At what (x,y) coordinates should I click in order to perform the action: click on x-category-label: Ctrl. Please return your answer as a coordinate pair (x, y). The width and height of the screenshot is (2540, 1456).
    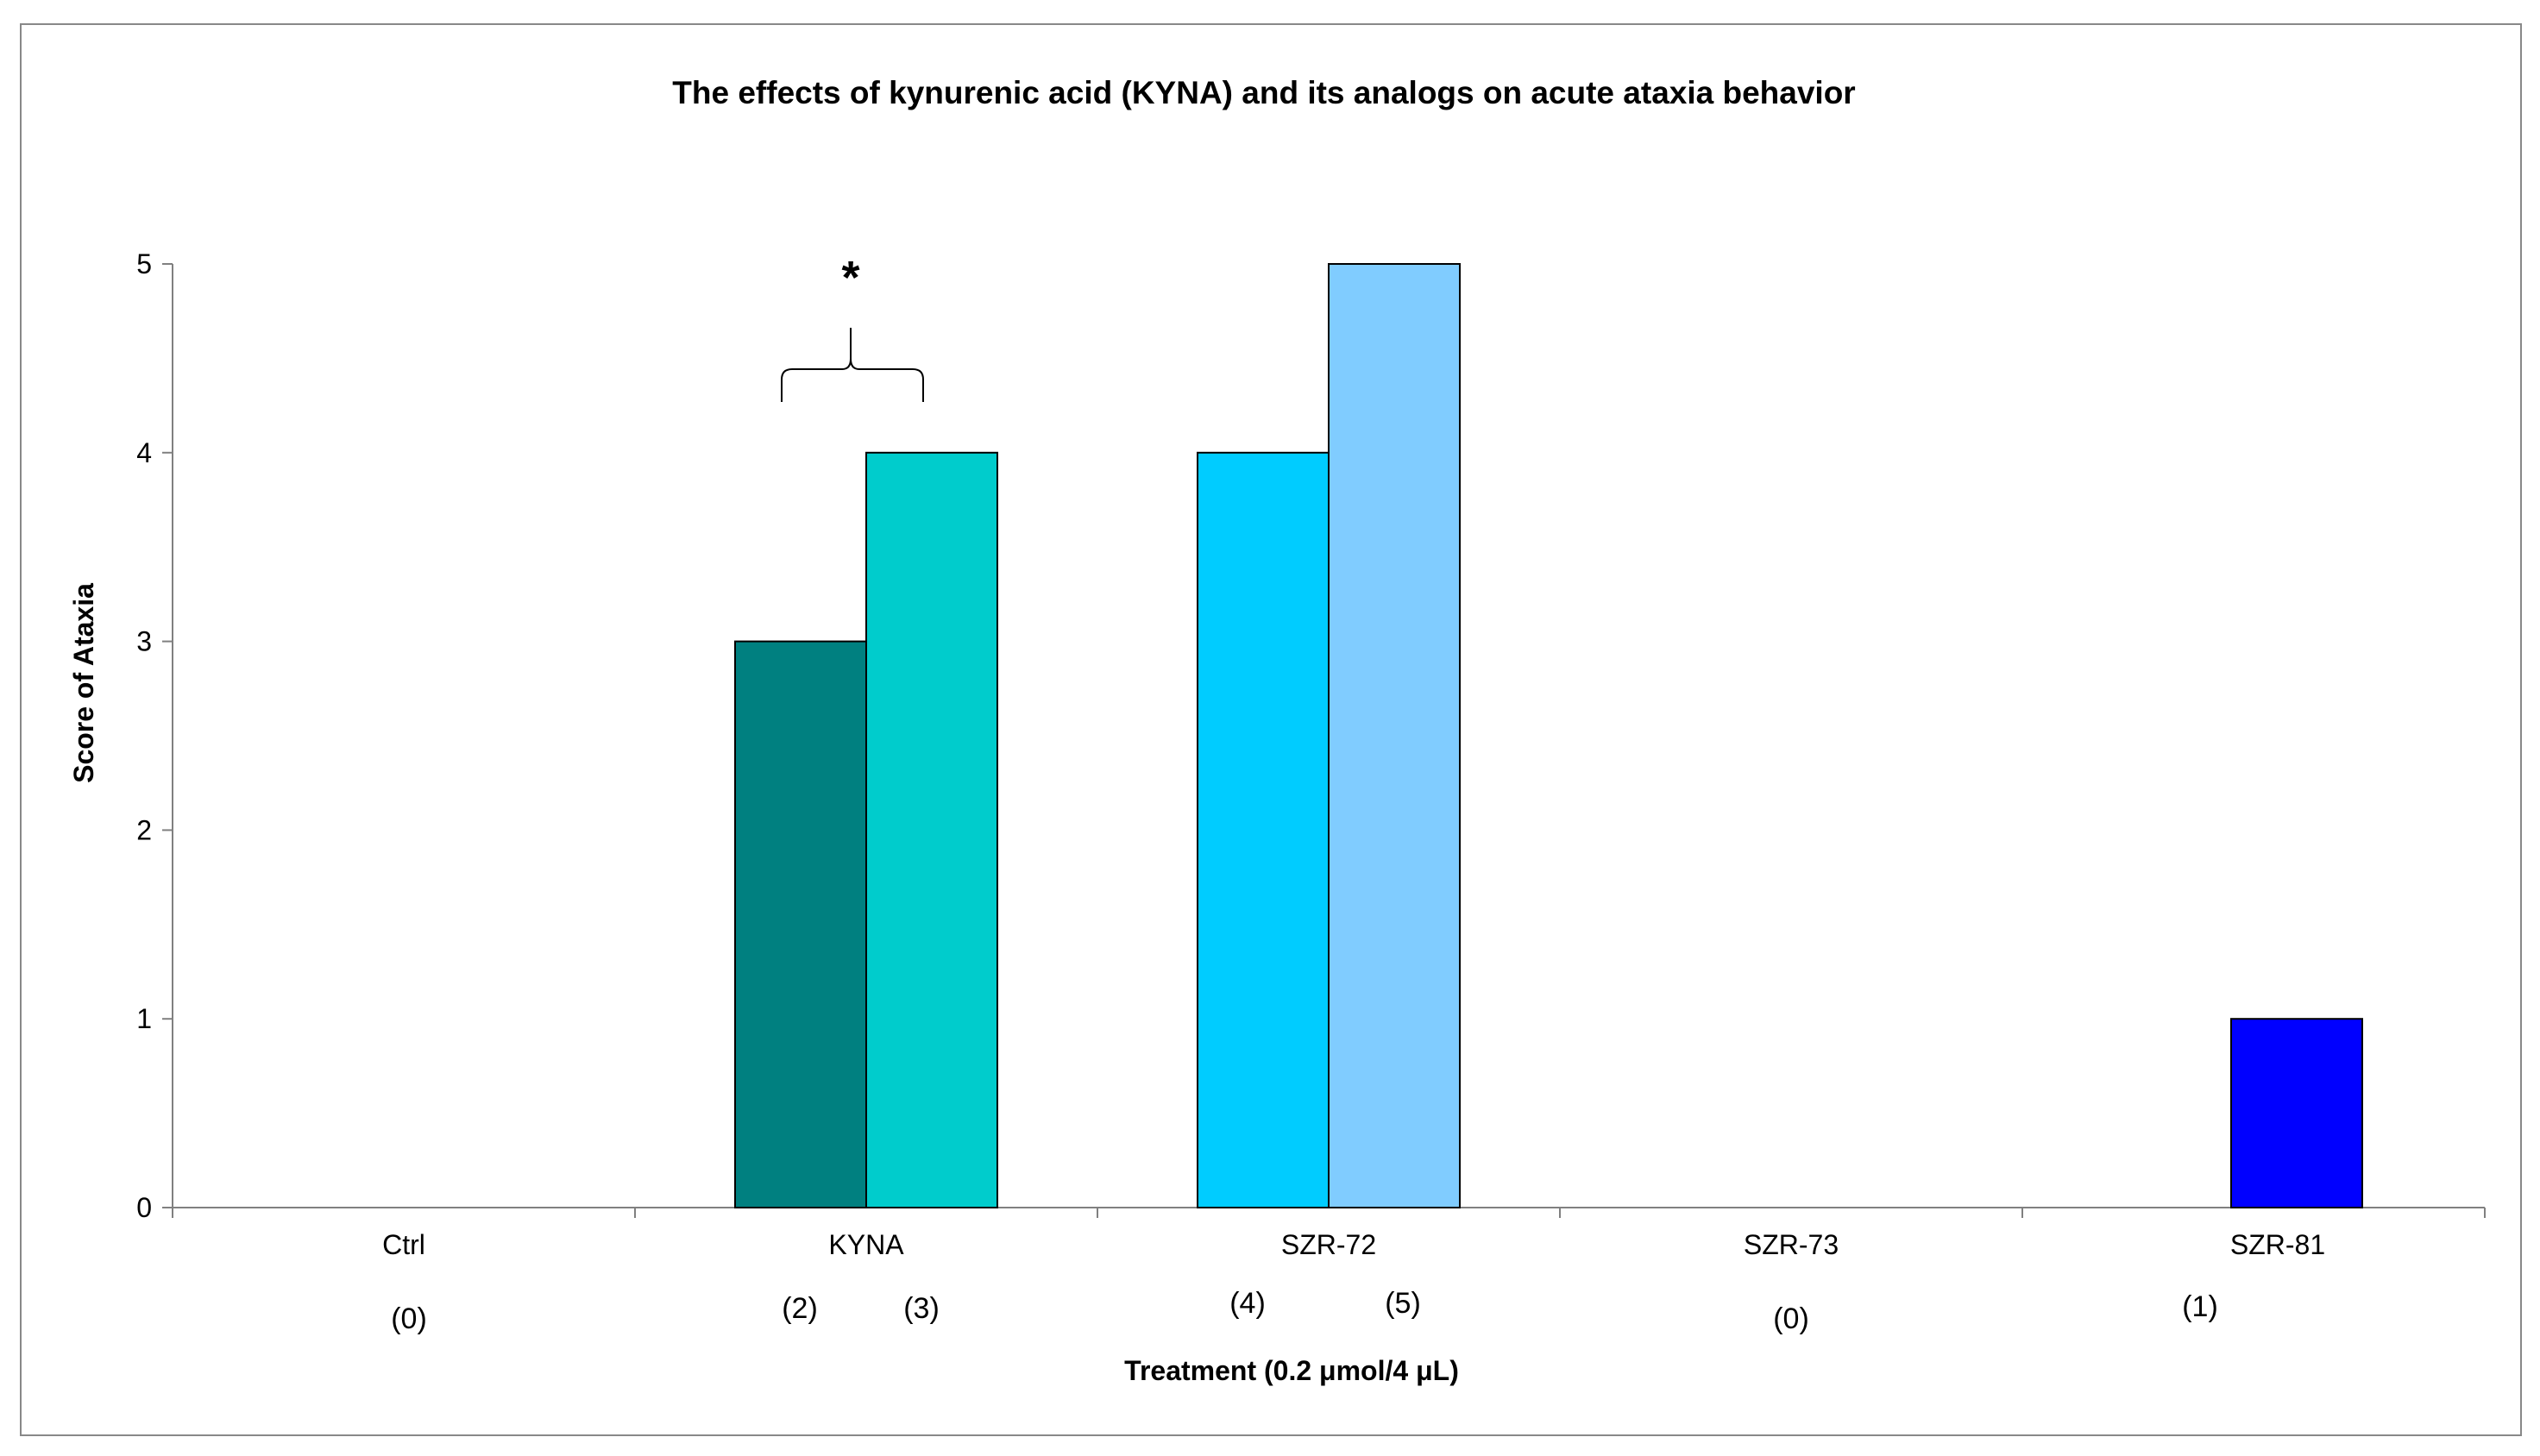
    Looking at the image, I should click on (403, 1245).